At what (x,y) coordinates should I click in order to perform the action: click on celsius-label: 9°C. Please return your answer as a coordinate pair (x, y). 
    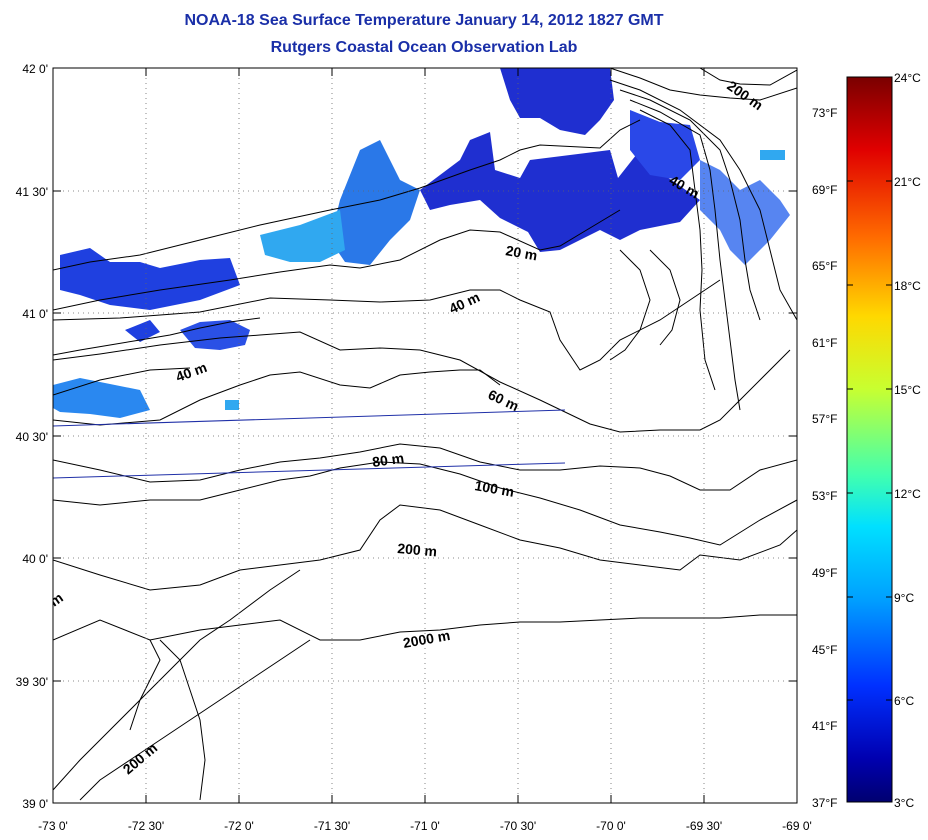
    Looking at the image, I should click on (904, 598).